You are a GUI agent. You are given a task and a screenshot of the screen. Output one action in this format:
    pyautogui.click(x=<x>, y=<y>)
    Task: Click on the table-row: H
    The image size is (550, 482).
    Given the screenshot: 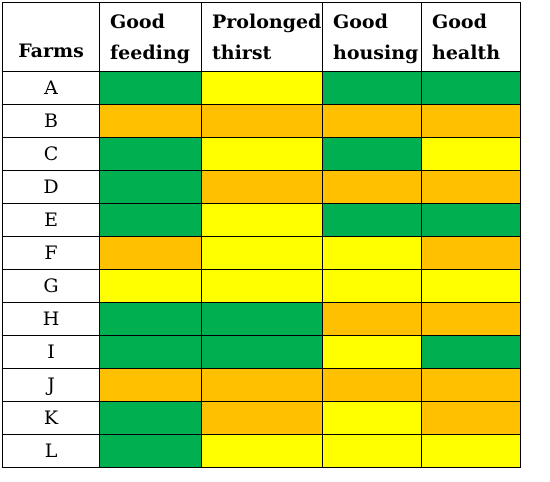 What is the action you would take?
    pyautogui.click(x=261, y=319)
    